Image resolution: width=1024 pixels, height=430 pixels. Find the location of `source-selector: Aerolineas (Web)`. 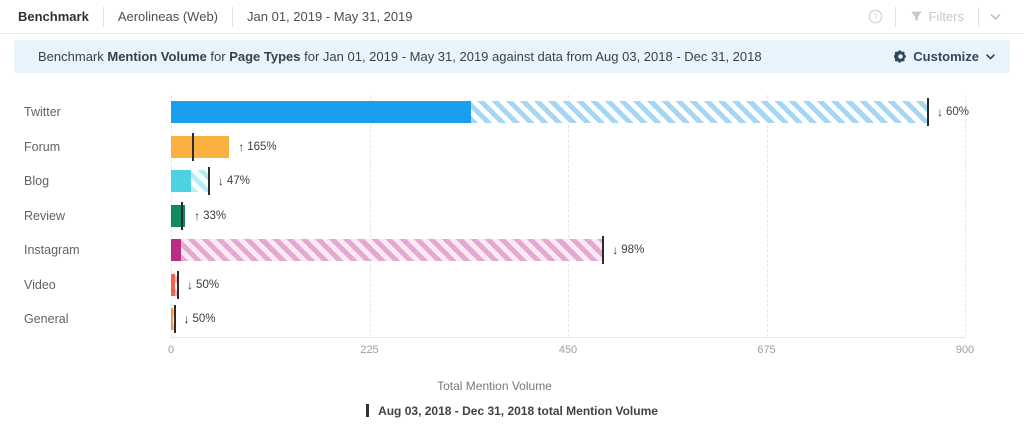

source-selector: Aerolineas (Web) is located at coordinates (168, 16).